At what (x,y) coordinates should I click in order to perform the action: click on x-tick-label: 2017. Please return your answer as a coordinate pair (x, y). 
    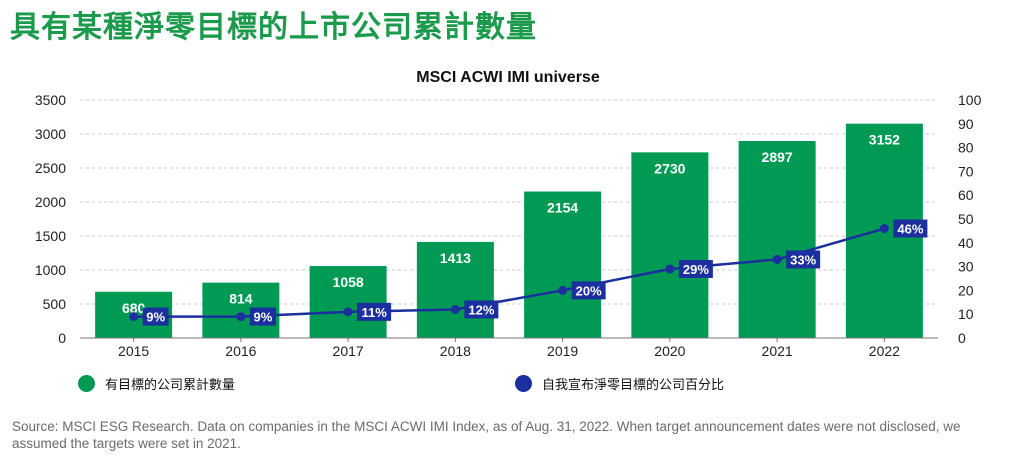
    Looking at the image, I should click on (348, 351).